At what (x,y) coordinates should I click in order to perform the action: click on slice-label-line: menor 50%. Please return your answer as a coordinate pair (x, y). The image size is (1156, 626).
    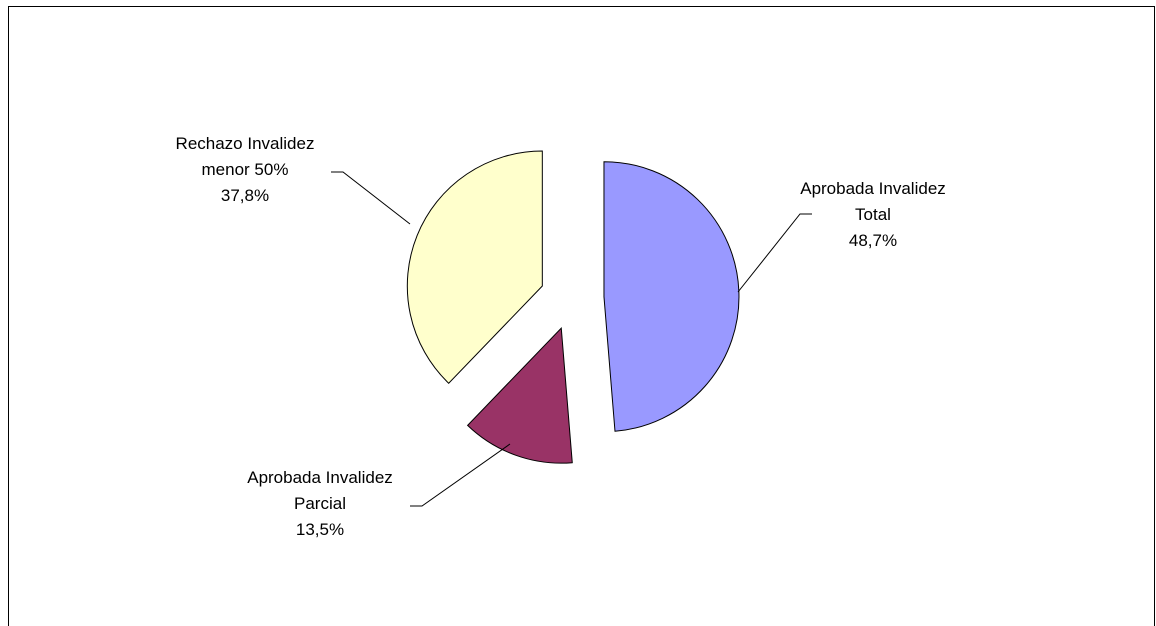
    Looking at the image, I should click on (245, 169).